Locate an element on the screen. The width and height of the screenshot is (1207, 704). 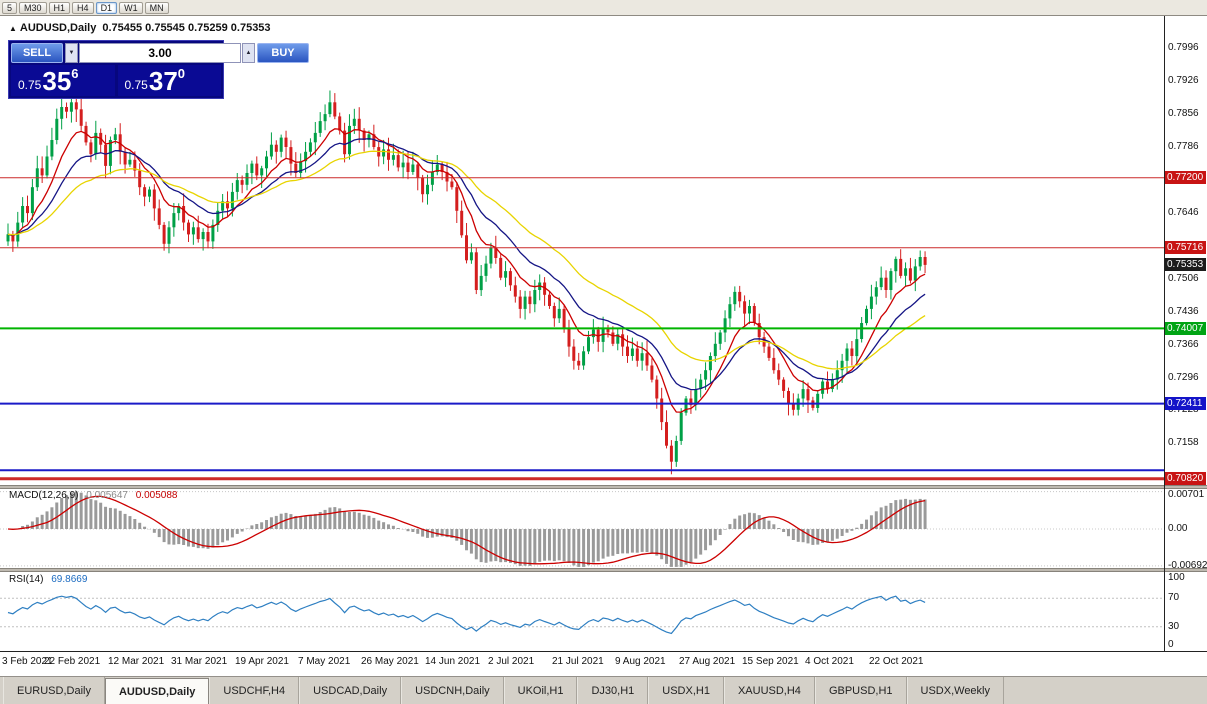
date-label: 22 Feb 2021 is located at coordinates (72, 661).